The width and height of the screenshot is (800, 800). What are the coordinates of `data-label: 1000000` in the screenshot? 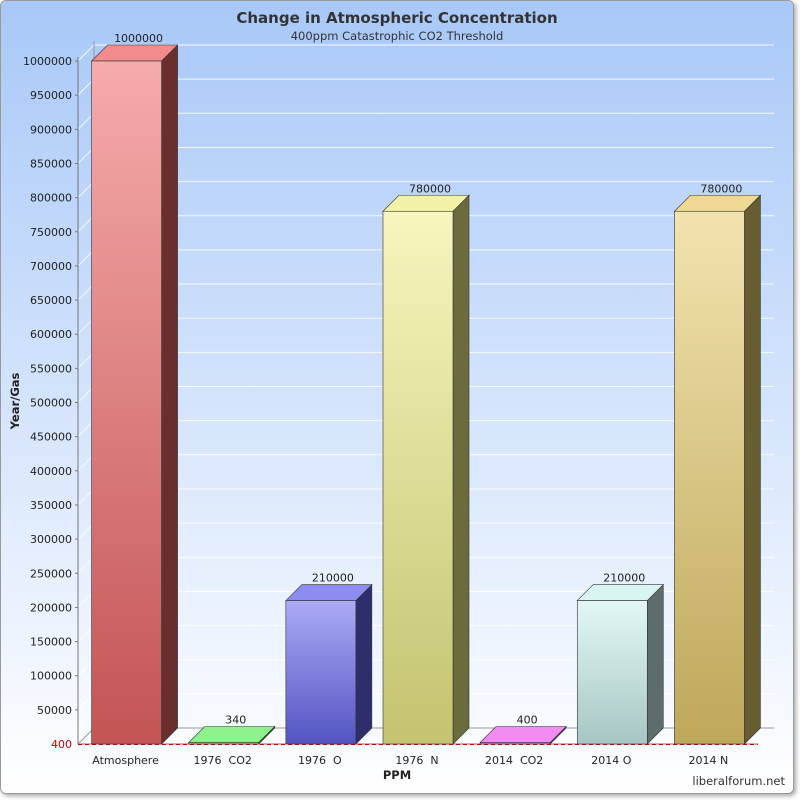 It's located at (138, 38).